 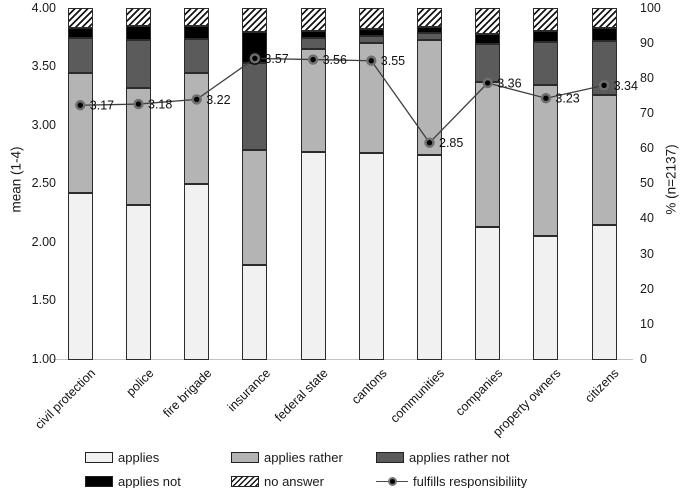 I want to click on line-value-label: 3.34, so click(x=626, y=86).